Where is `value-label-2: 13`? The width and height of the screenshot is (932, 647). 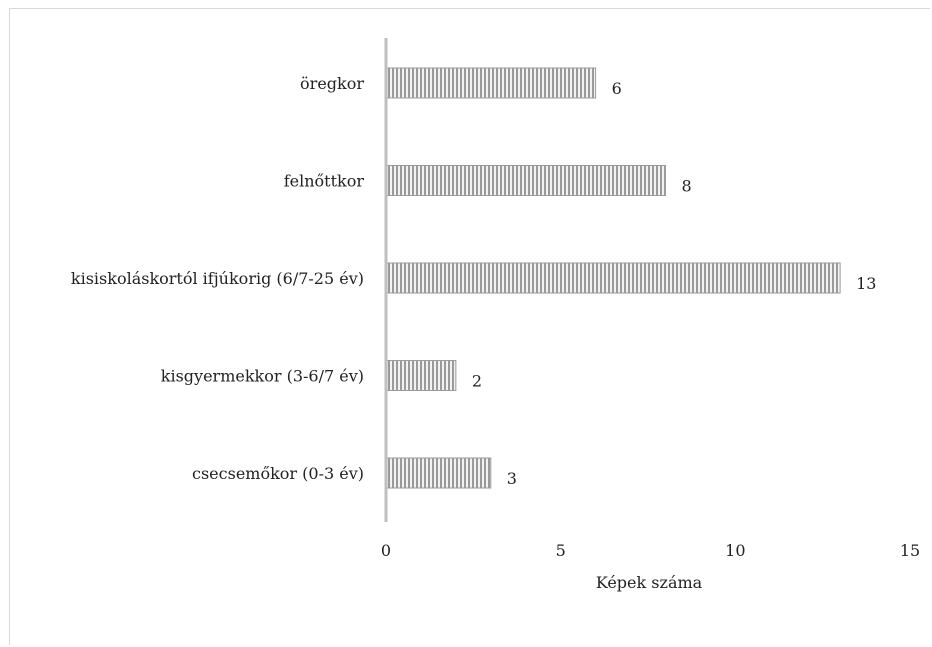
value-label-2: 13 is located at coordinates (866, 283).